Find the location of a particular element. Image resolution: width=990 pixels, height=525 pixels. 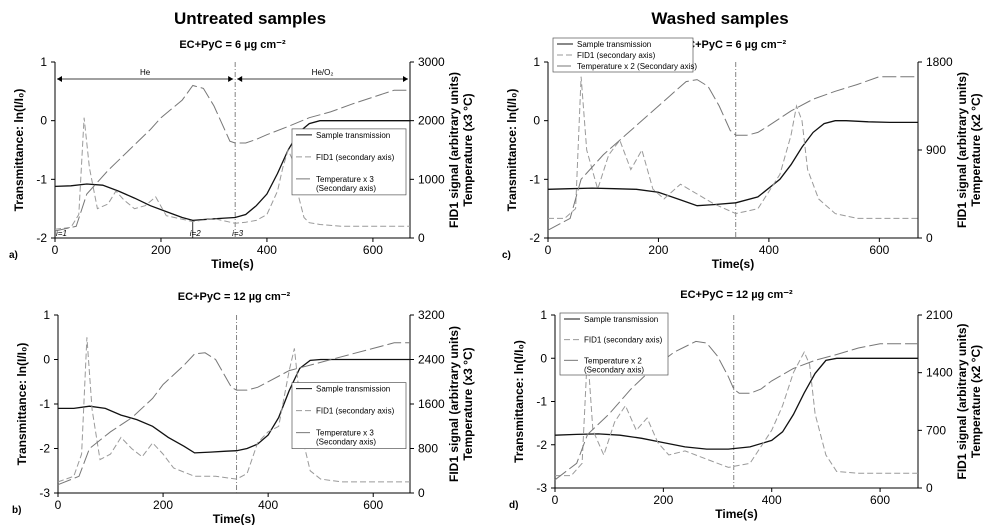

y2-tick-label: 2000 is located at coordinates (431, 121).